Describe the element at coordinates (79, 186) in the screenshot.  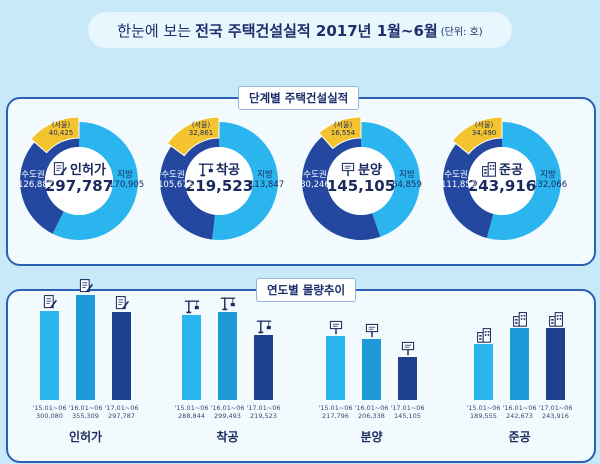
I see `donut-total: 297,787` at that location.